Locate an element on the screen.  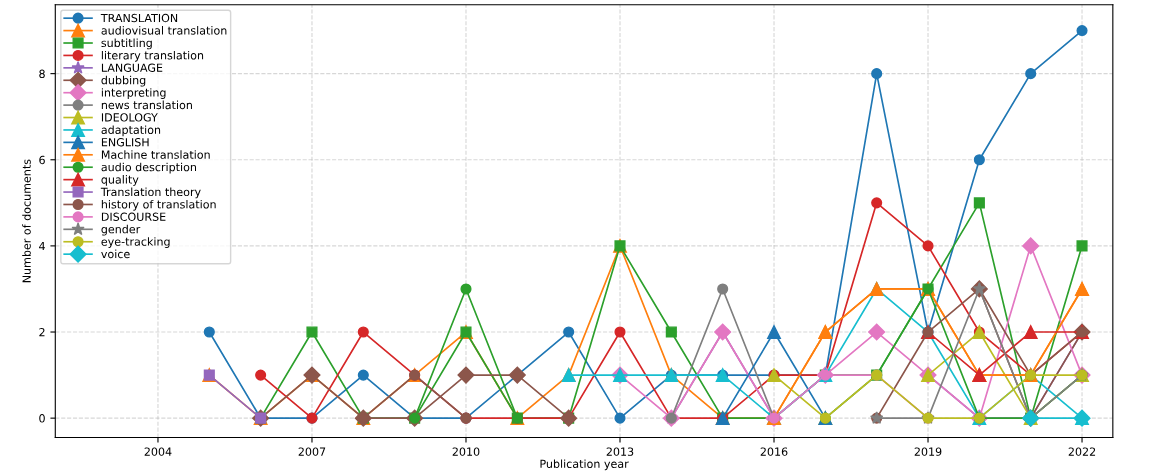
legend-label: subtitling is located at coordinates (126, 44).